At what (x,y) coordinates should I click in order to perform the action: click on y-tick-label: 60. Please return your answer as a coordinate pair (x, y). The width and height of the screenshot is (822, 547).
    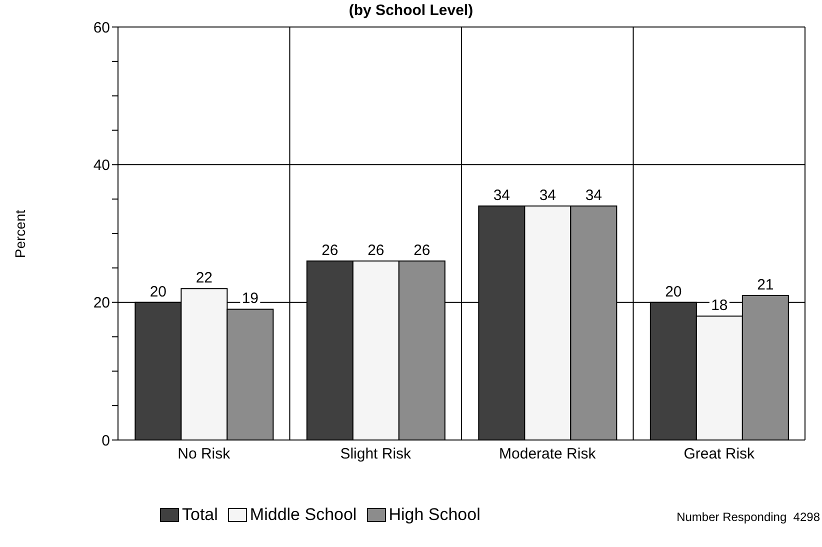
    Looking at the image, I should click on (101, 27).